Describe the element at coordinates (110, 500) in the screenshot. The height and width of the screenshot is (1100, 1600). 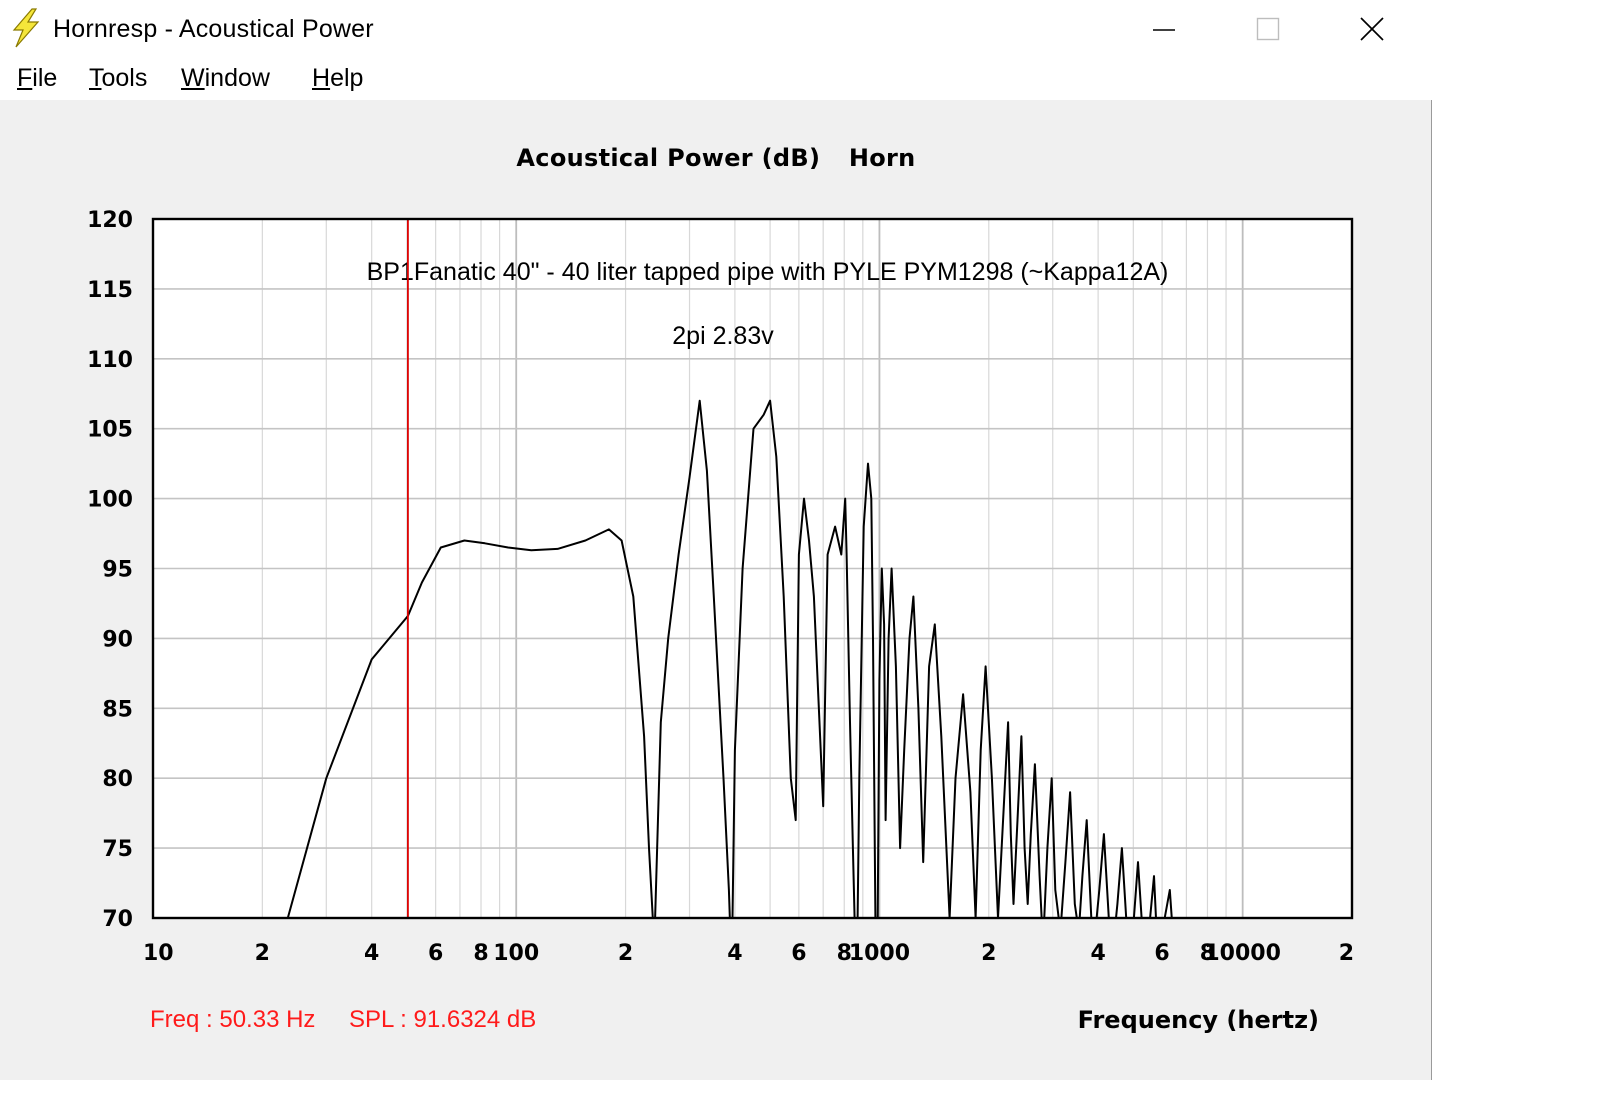
I see `y-tick-label: 100` at that location.